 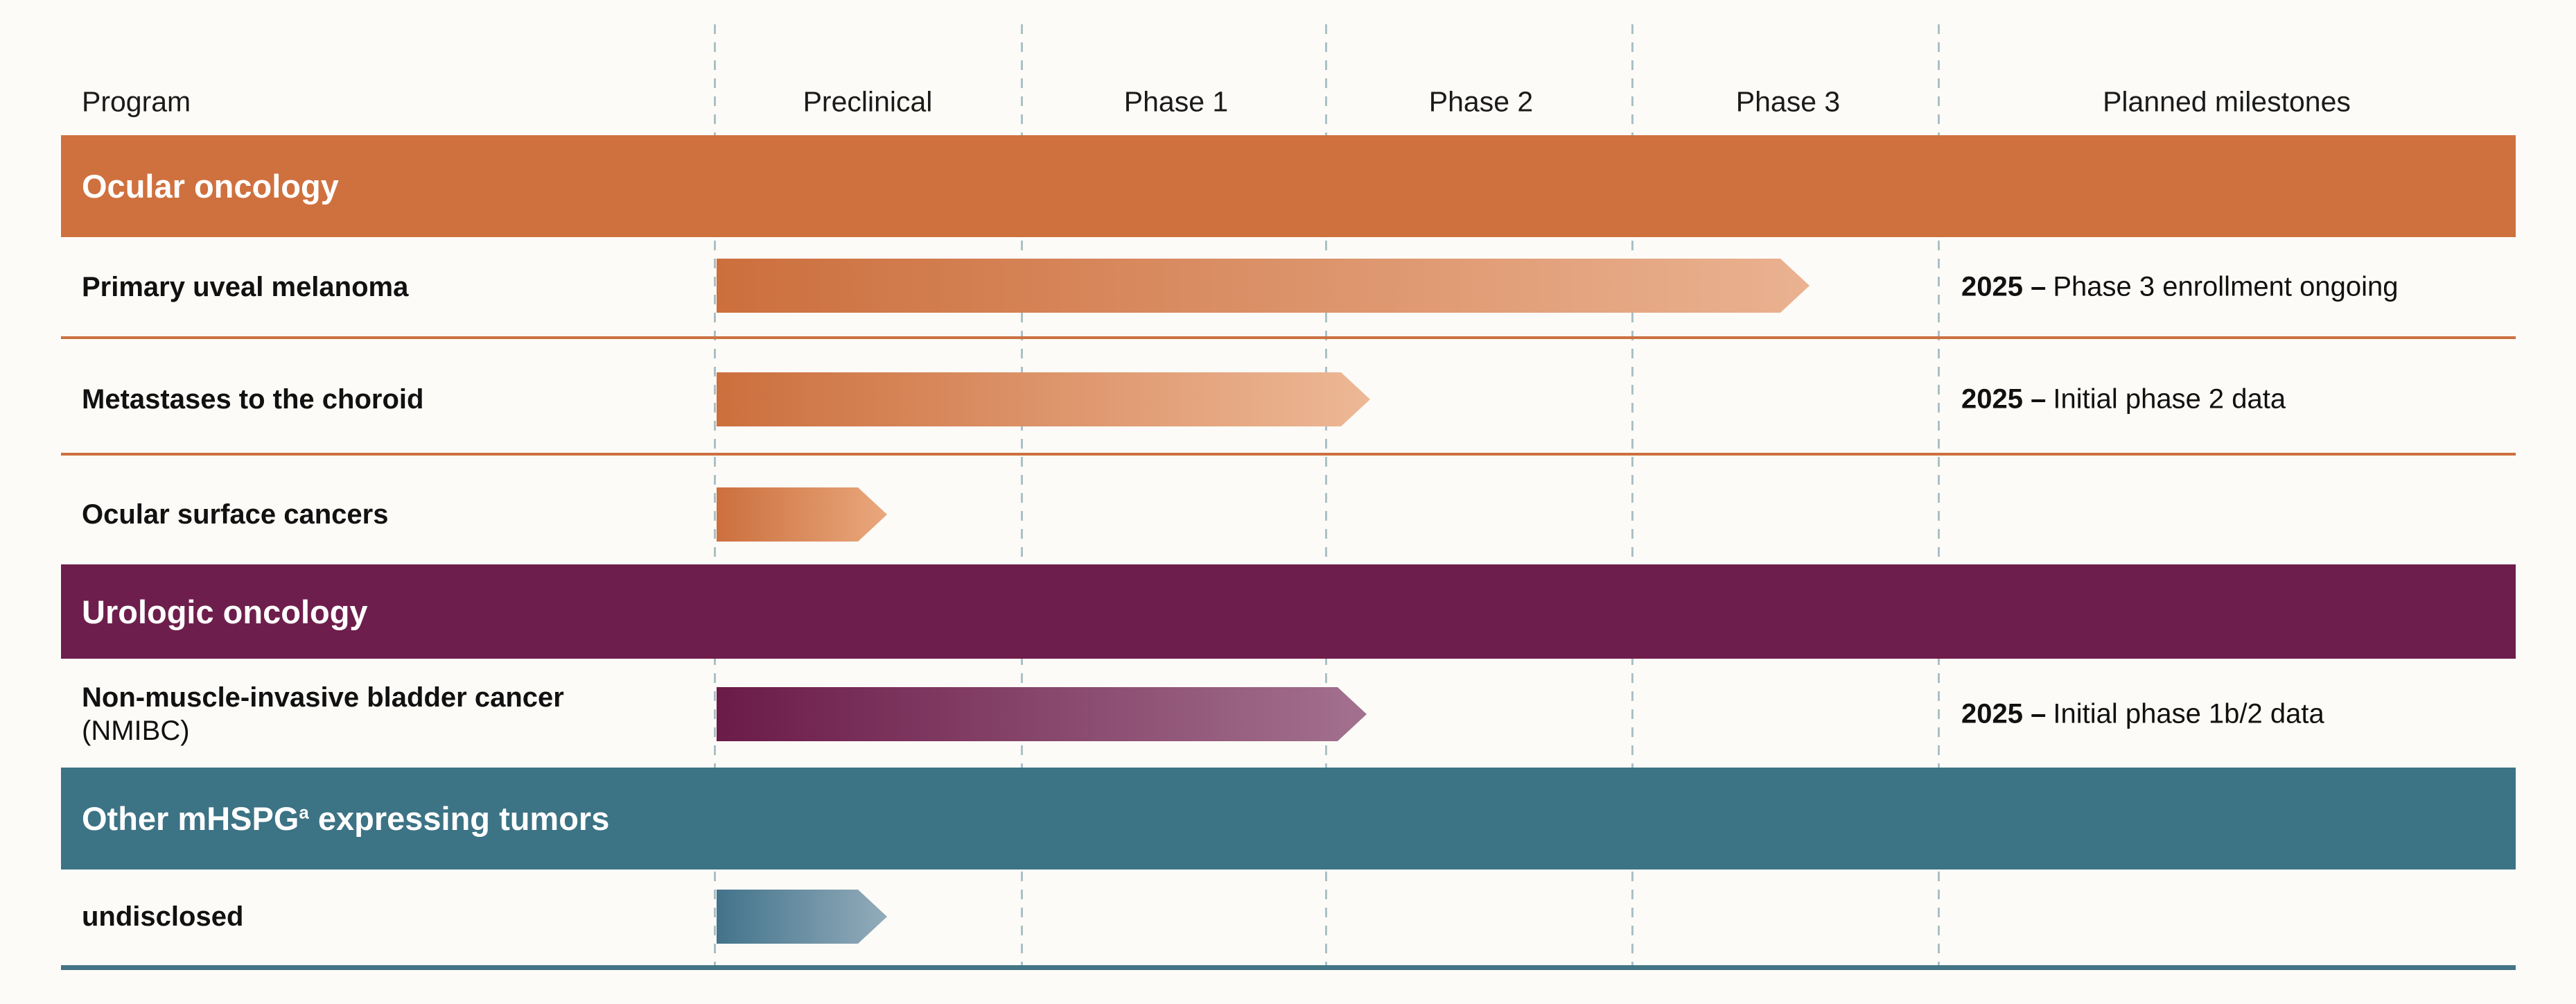 What do you see at coordinates (190, 818) in the screenshot?
I see `section-title-prefix: Other mHSPG` at bounding box center [190, 818].